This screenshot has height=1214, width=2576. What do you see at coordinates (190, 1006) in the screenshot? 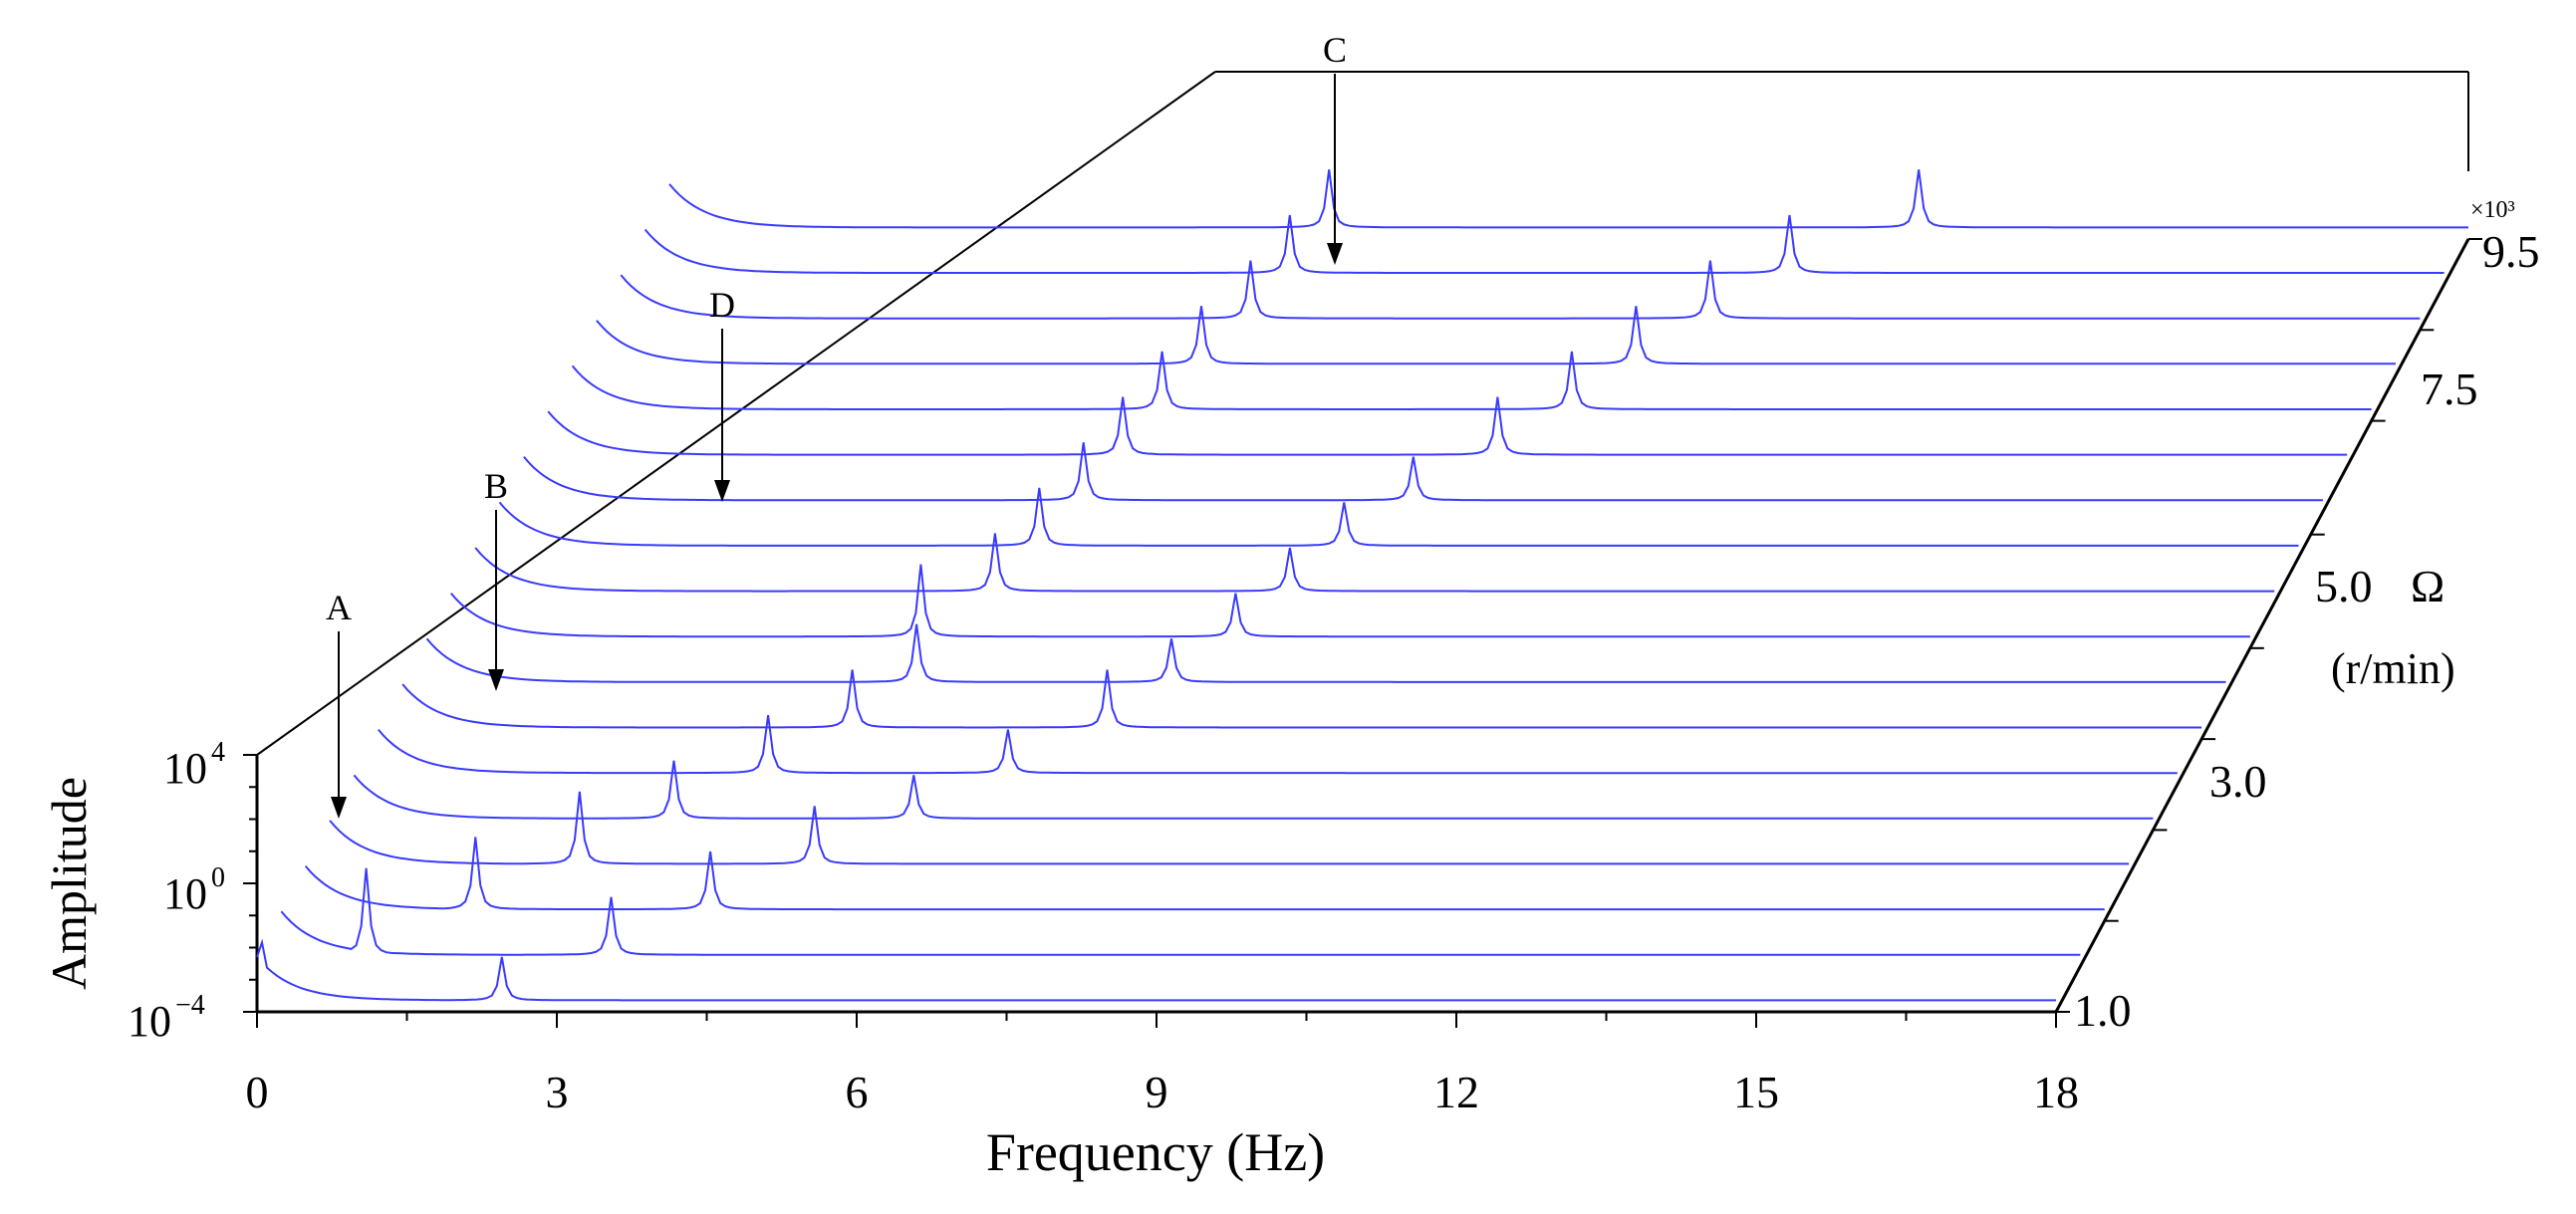
I see `y-tick-exp-bottom: −4` at bounding box center [190, 1006].